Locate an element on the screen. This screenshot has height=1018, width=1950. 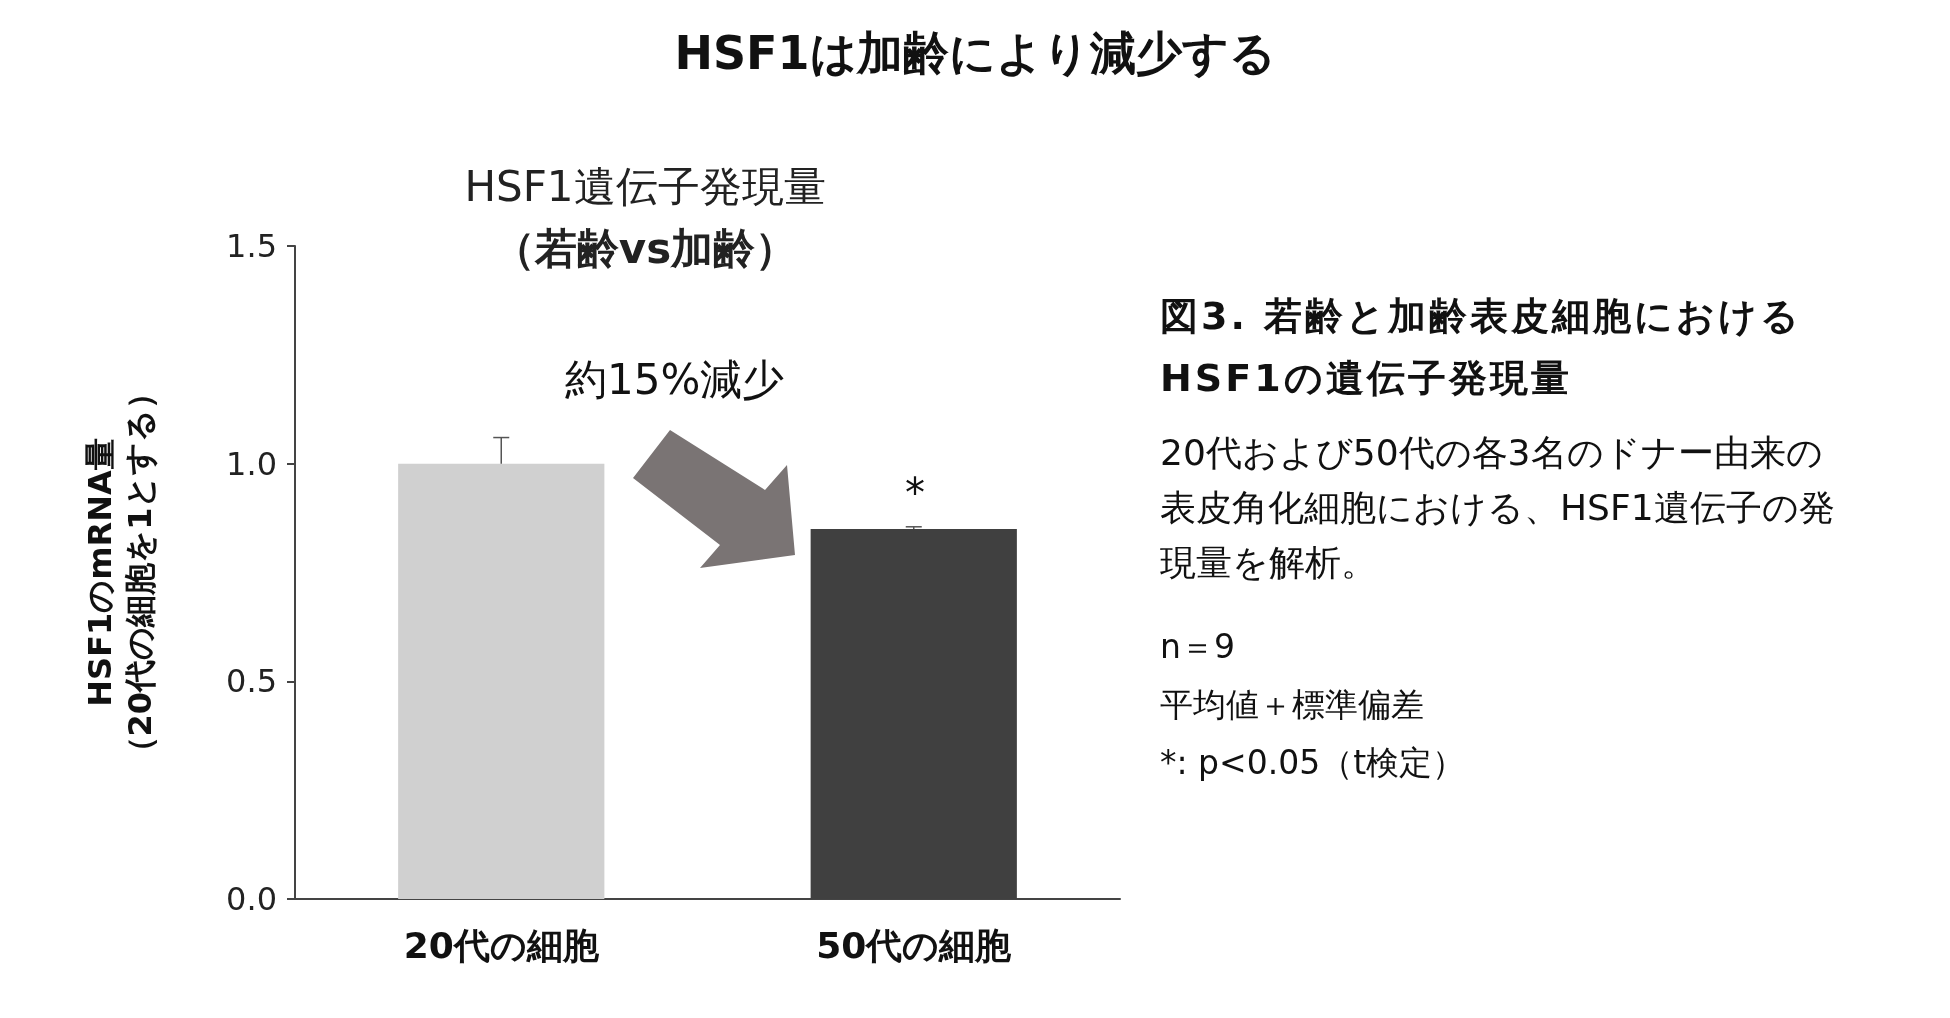
text: n＝9 平均値＋標準偏差 *: p<0.05（t検定） is located at coordinates (1313, 705).